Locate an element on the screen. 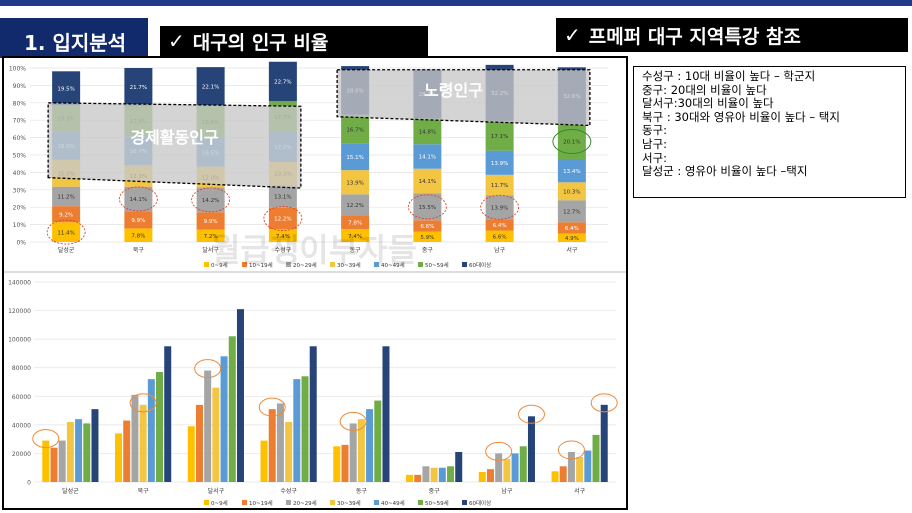 The width and height of the screenshot is (912, 513). data-label: 13.1% is located at coordinates (282, 198).